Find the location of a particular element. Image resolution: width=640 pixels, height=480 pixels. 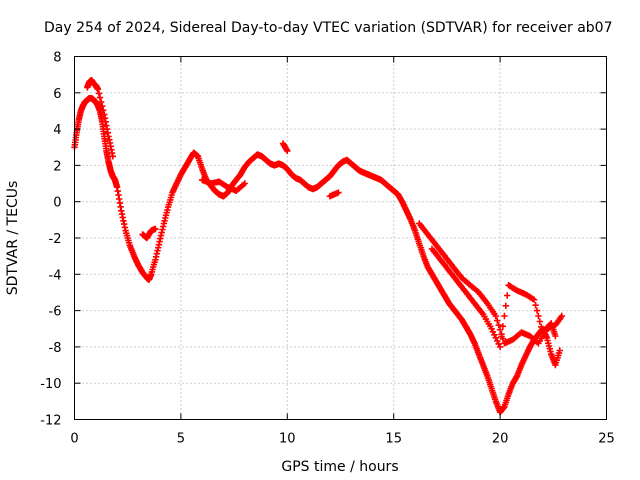

x-tick-label: 15 is located at coordinates (393, 439).